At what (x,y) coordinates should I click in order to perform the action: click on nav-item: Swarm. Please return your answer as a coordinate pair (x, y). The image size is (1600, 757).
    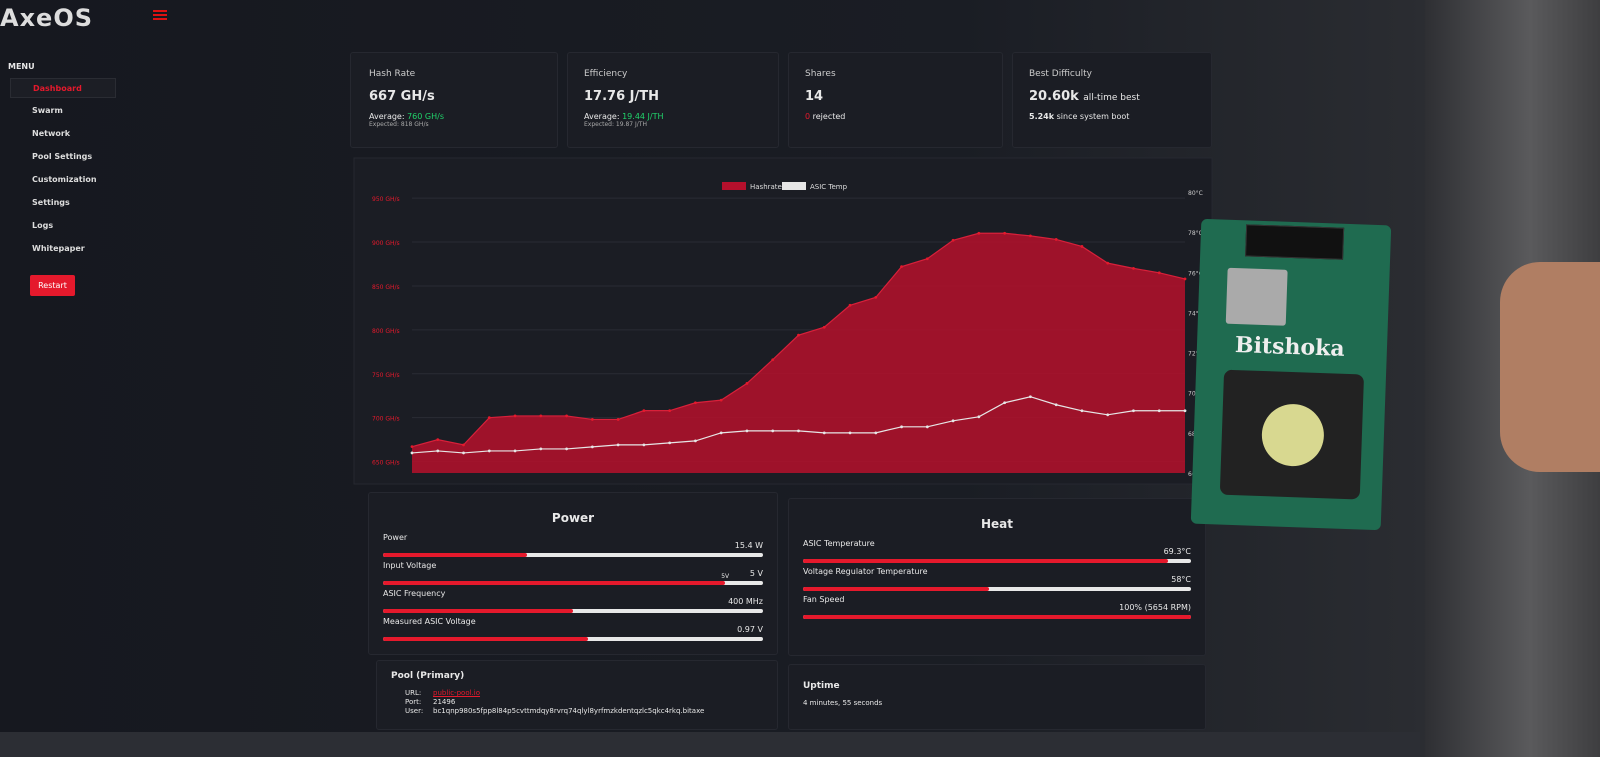
    Looking at the image, I should click on (47, 110).